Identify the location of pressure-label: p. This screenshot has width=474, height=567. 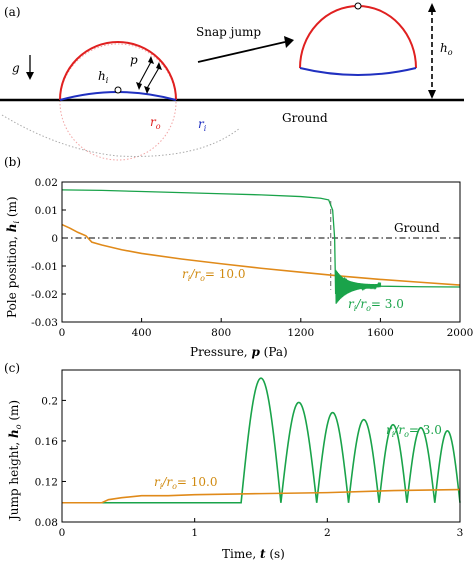
(134, 60).